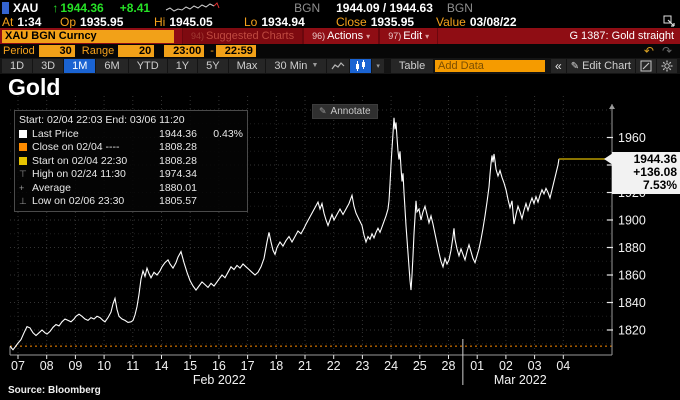 This screenshot has height=400, width=680. Describe the element at coordinates (666, 51) in the screenshot. I see `redo-icon: ↷` at that location.